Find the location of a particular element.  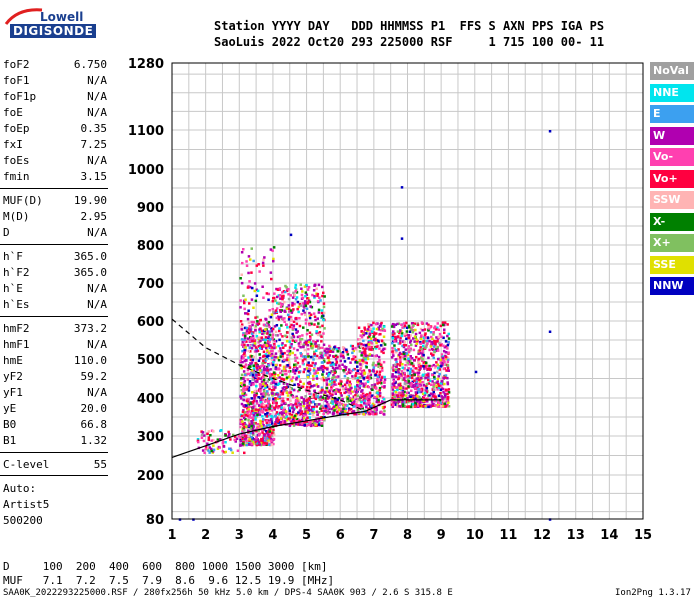

param-name-2: foF1p is located at coordinates (20, 96).